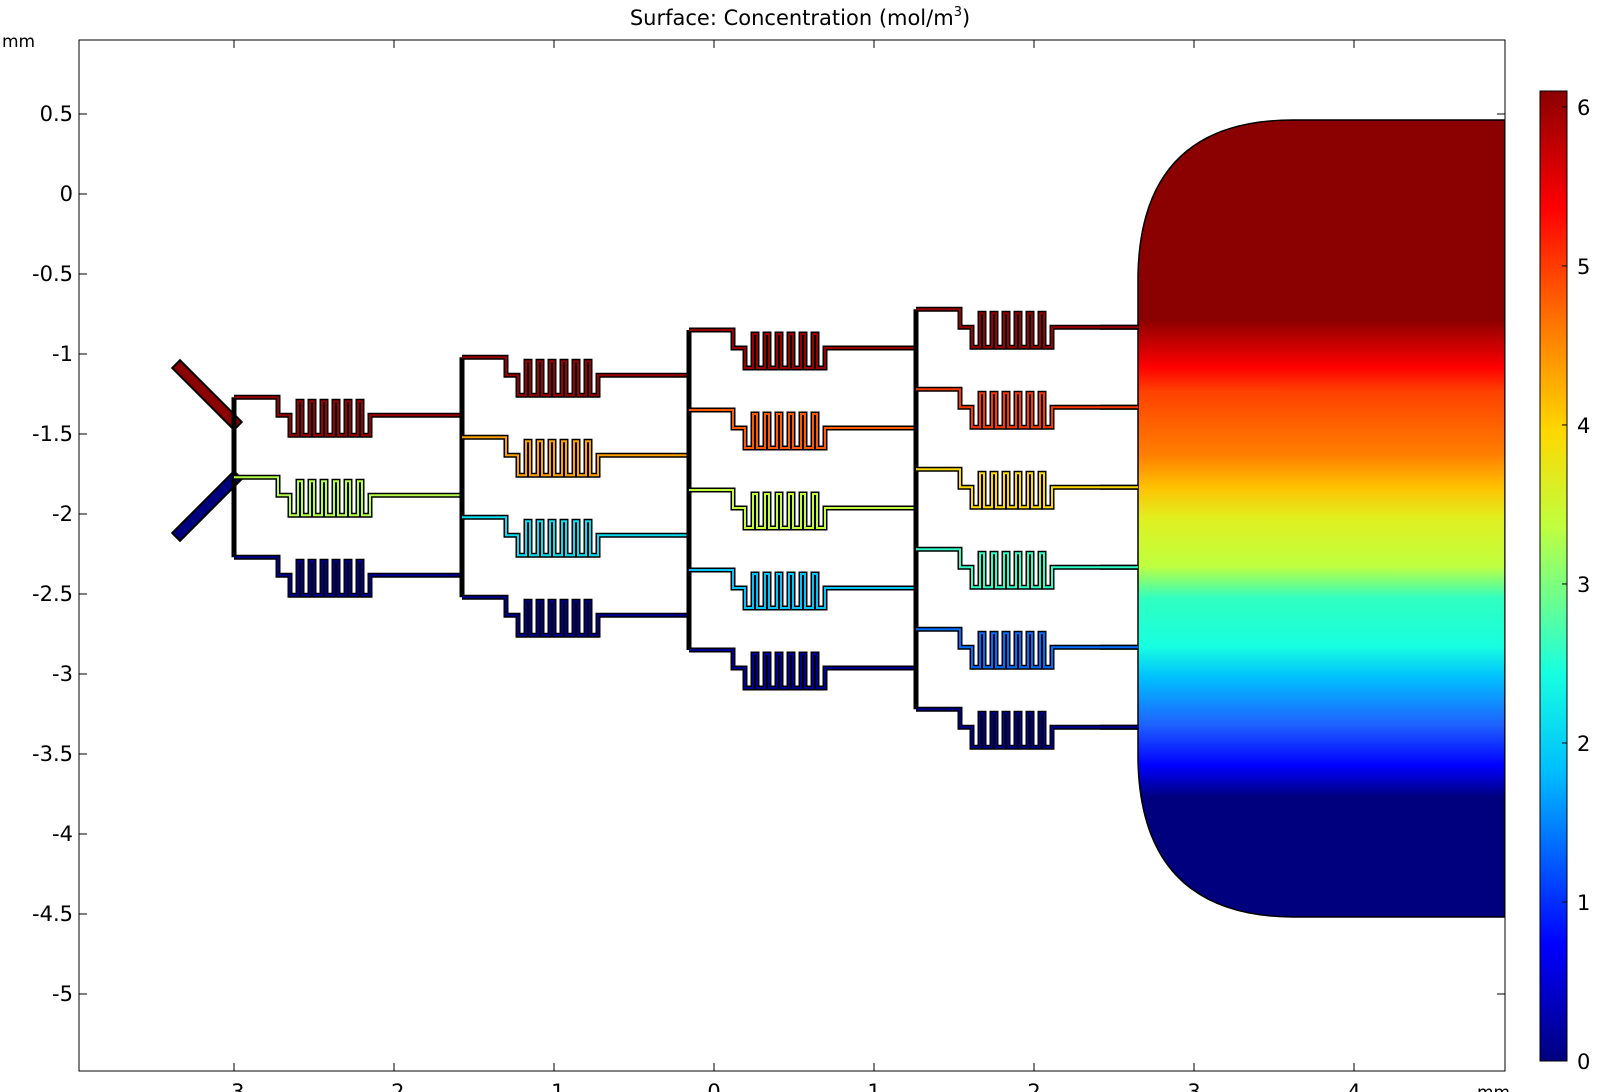  I want to click on y-tick-label: -1.5, so click(52, 434).